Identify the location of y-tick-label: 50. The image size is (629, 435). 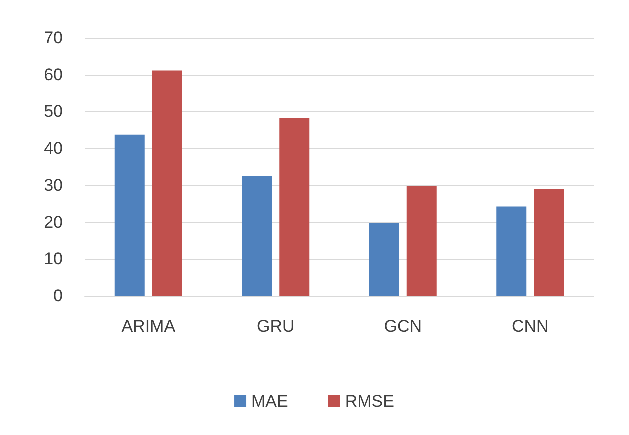
(53, 112).